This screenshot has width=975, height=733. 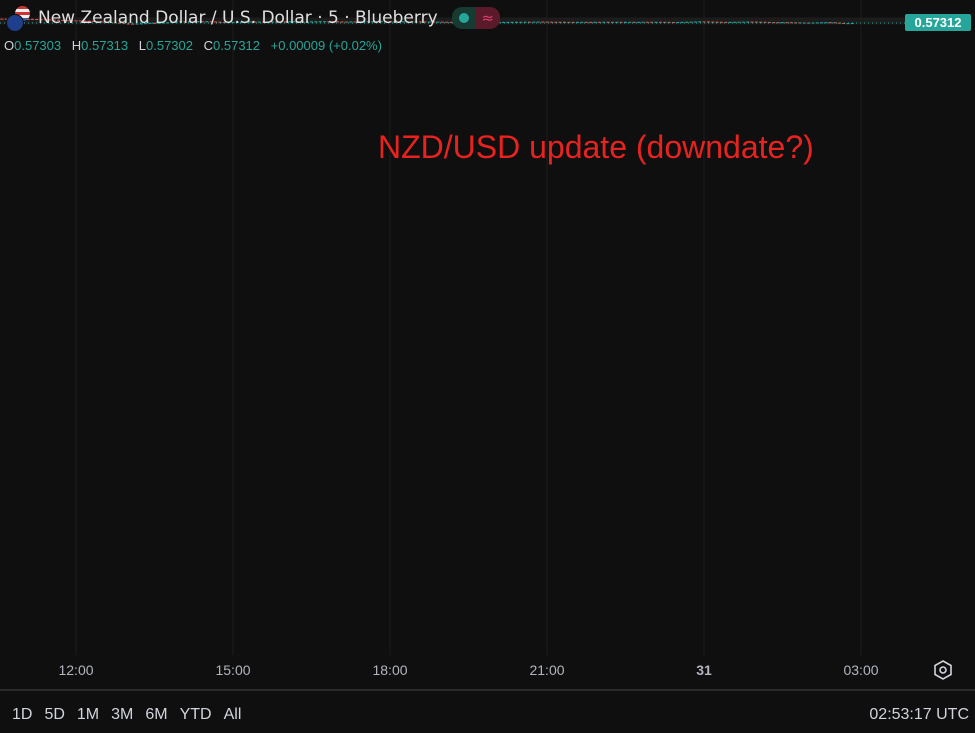 I want to click on range-3m: 3M, so click(x=122, y=714).